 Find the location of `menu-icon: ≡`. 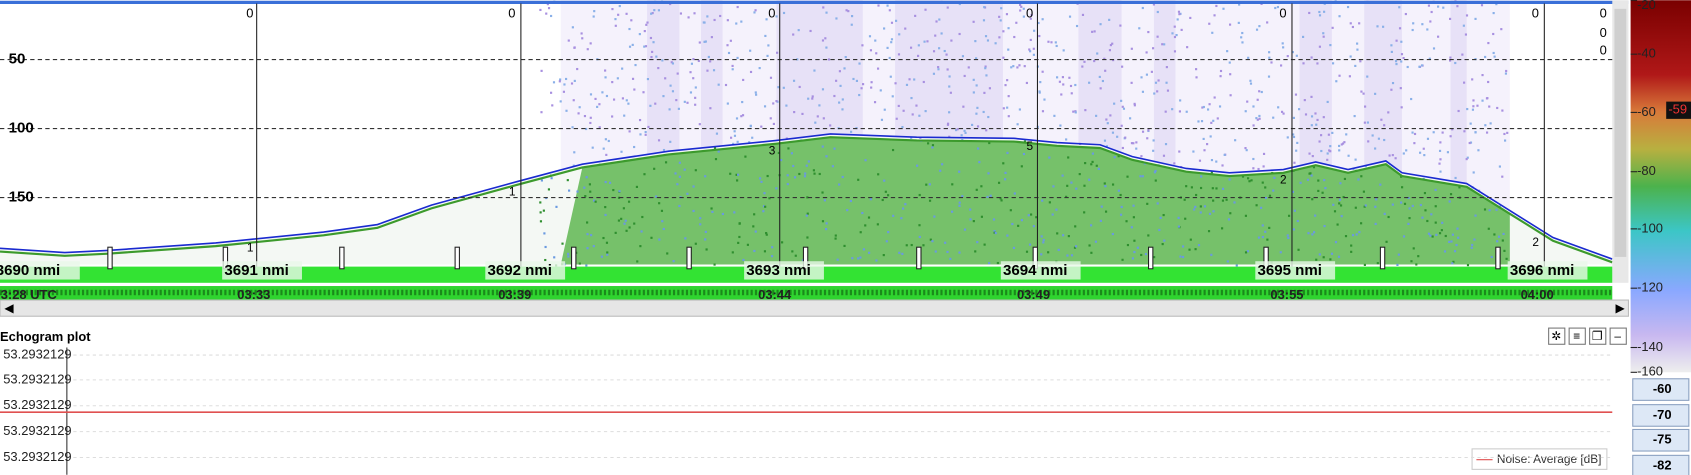

menu-icon: ≡ is located at coordinates (1576, 336).